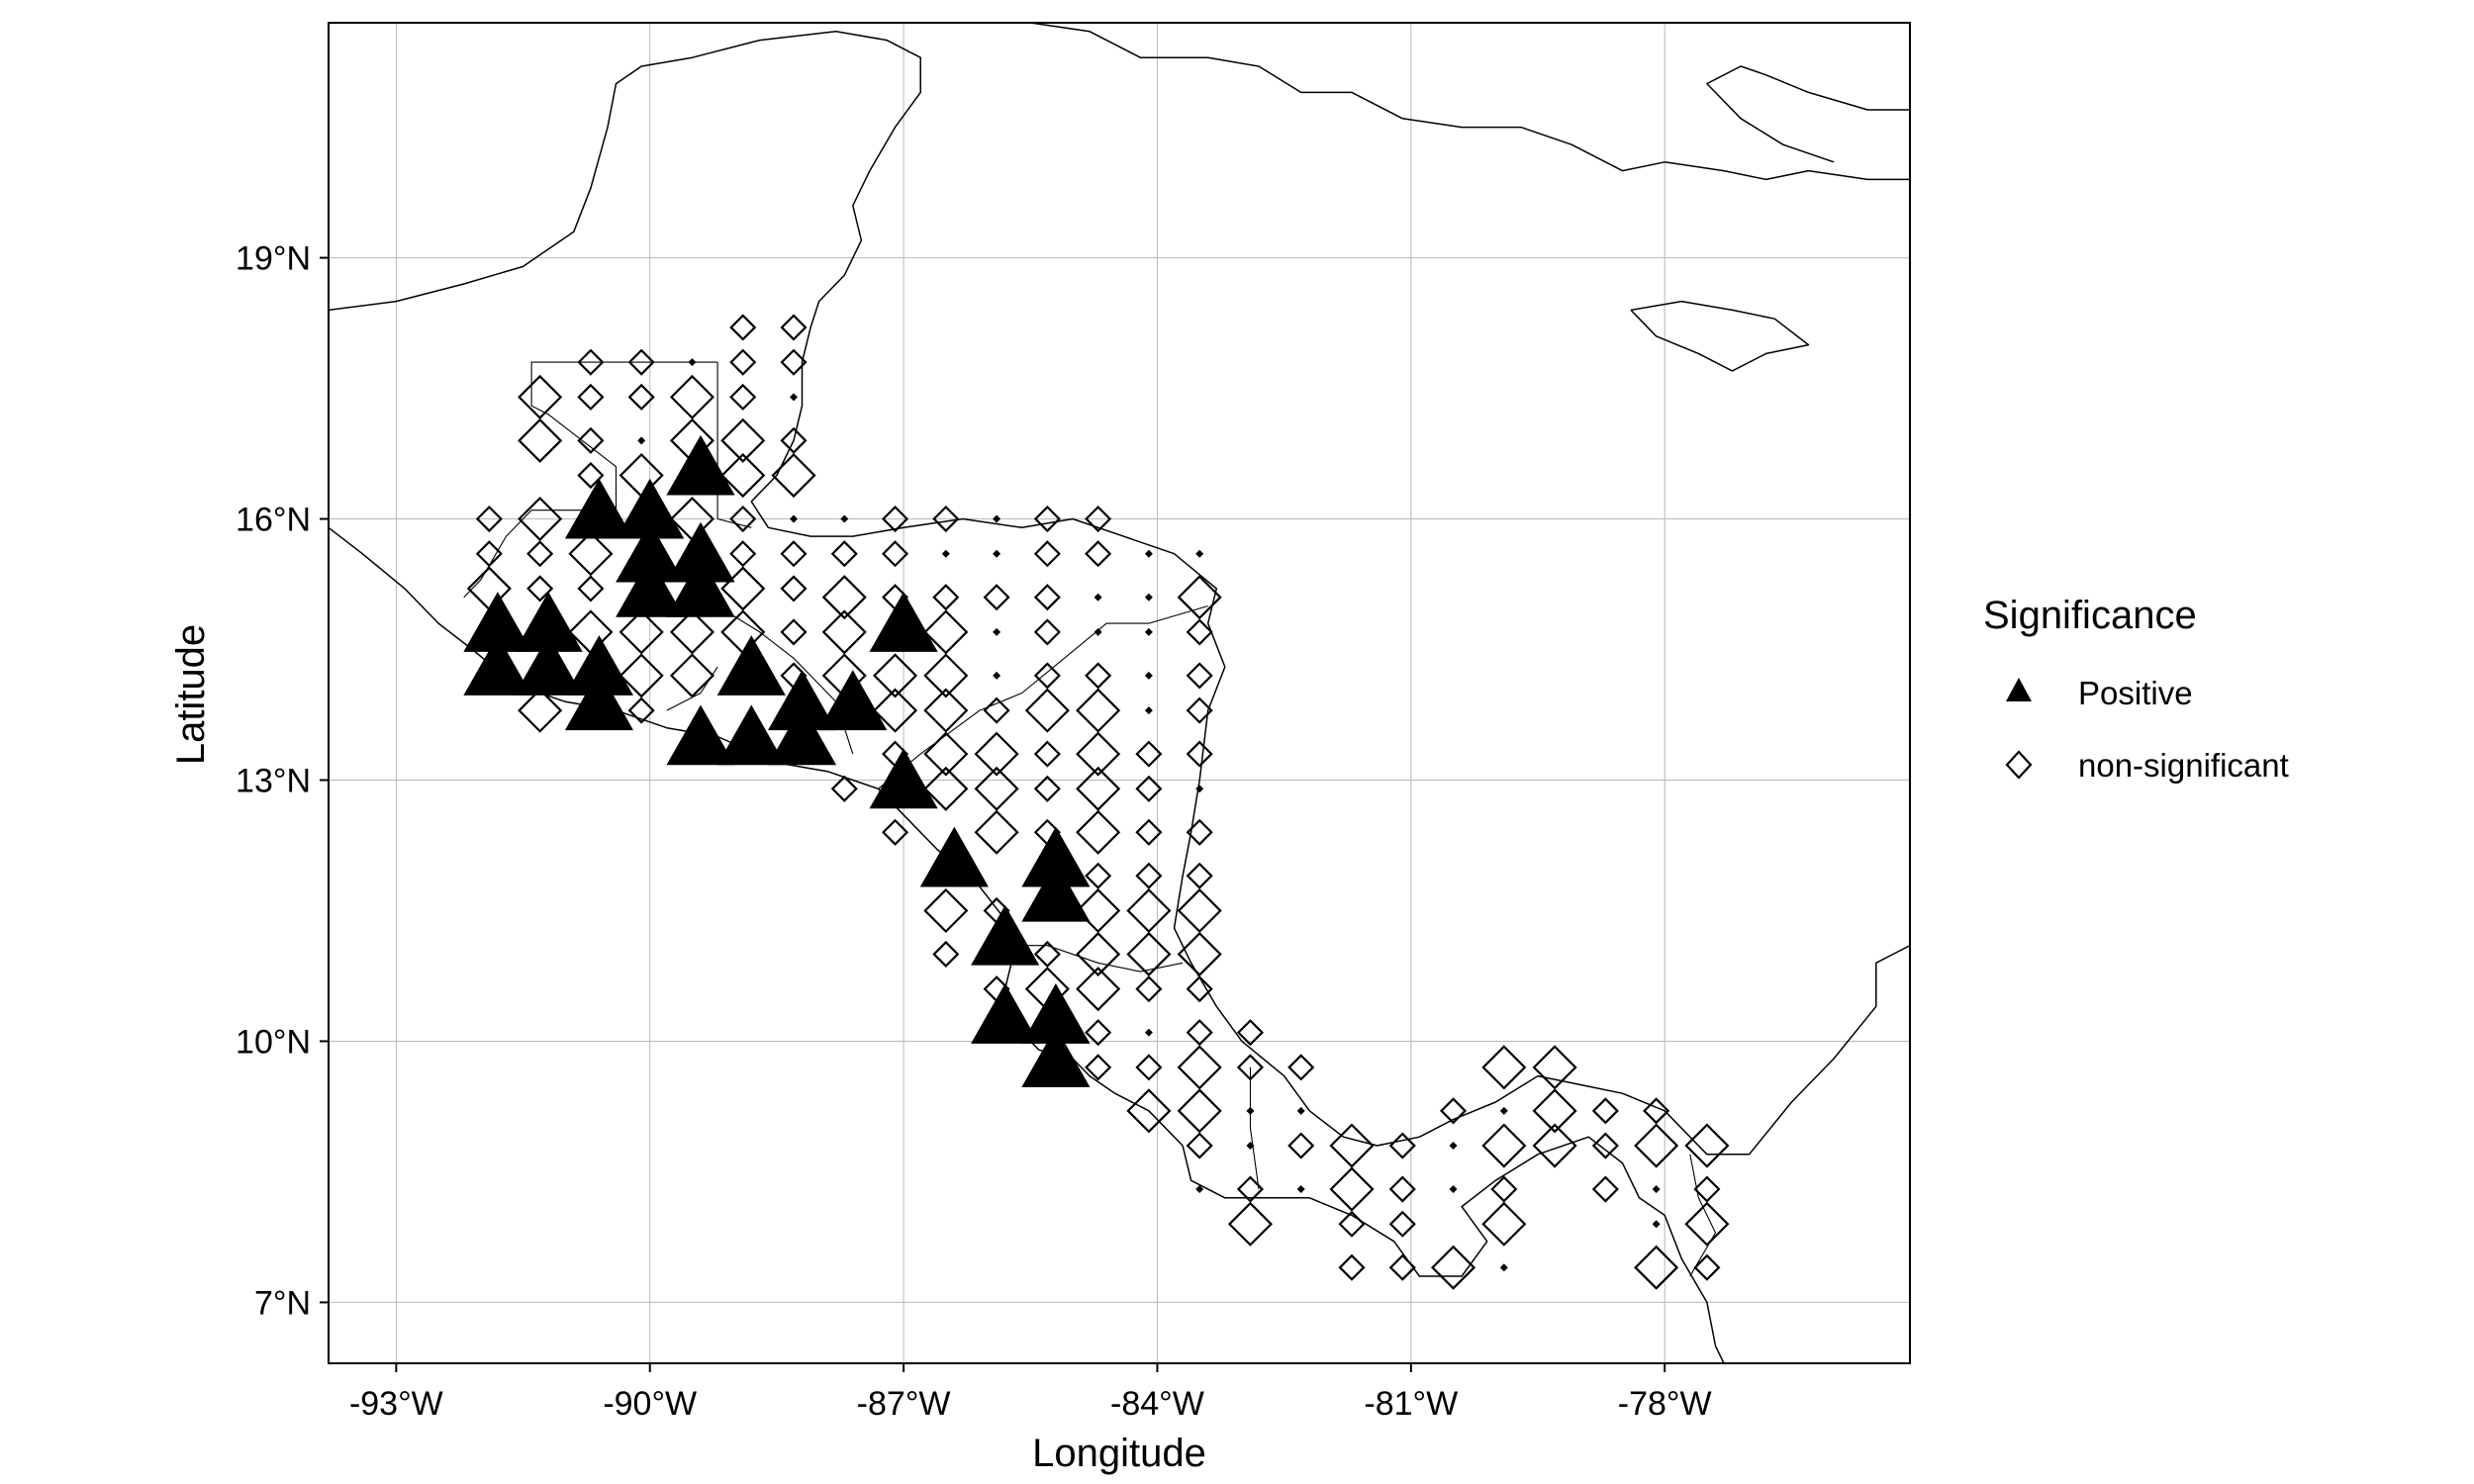  I want to click on x-tick-label: -84°W, so click(1157, 1404).